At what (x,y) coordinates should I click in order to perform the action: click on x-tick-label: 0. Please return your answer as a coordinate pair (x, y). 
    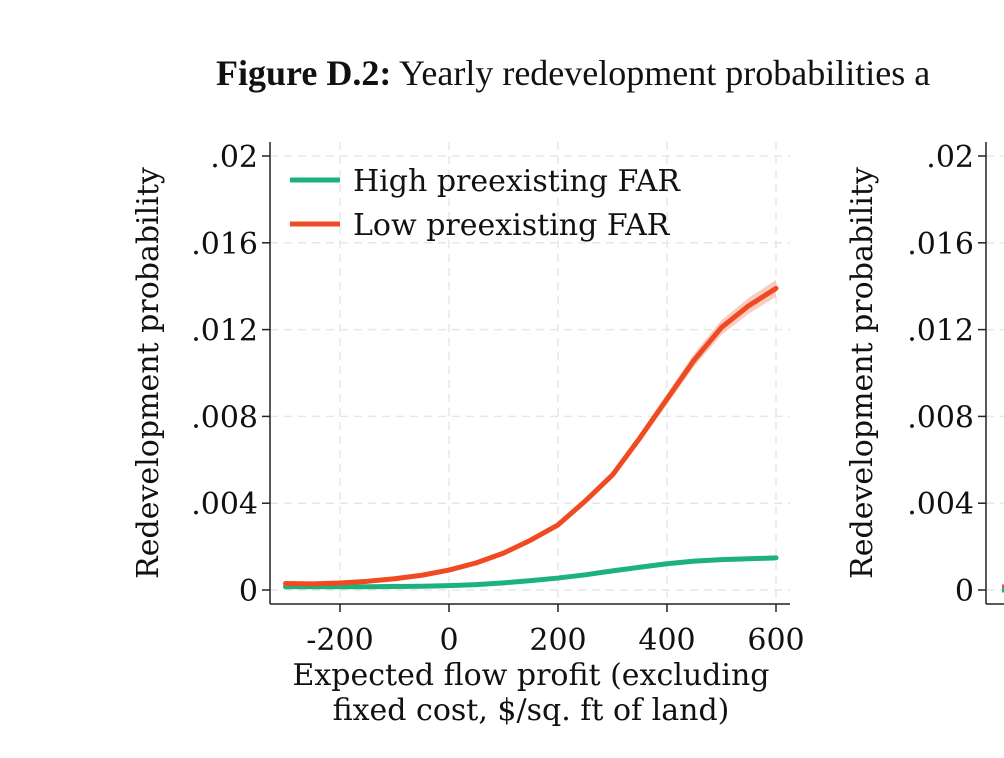
    Looking at the image, I should click on (448, 640).